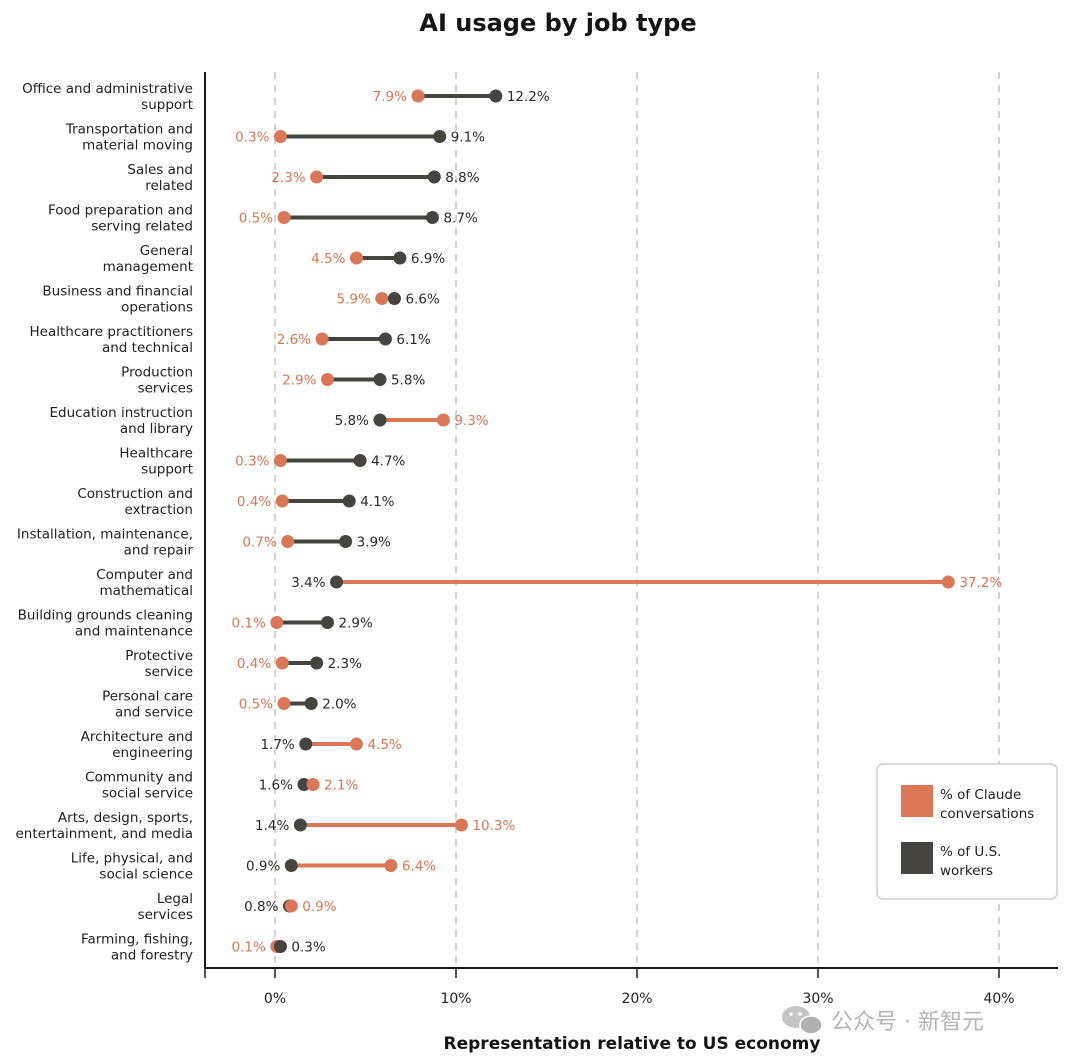 This screenshot has height=1064, width=1080. What do you see at coordinates (146, 875) in the screenshot?
I see `category-label-line2: social science` at bounding box center [146, 875].